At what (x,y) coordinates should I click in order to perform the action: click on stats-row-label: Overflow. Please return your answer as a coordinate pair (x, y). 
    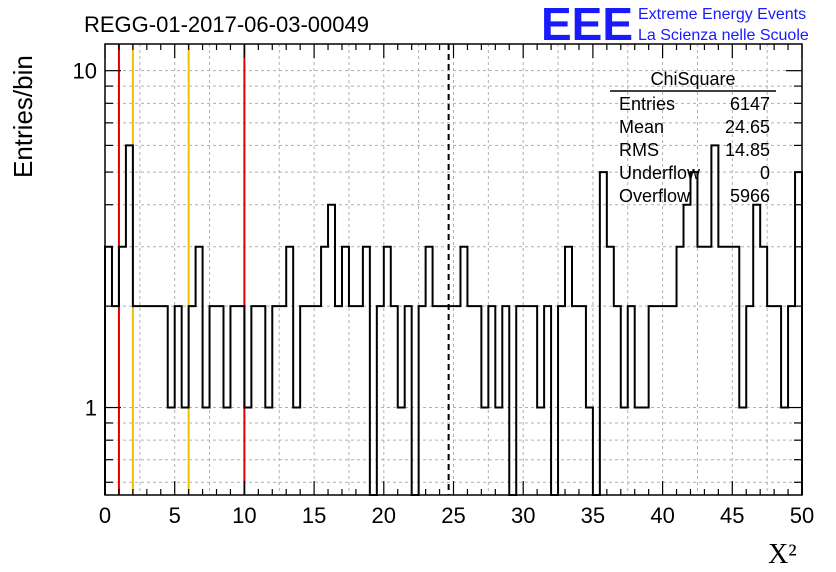
    Looking at the image, I should click on (655, 196).